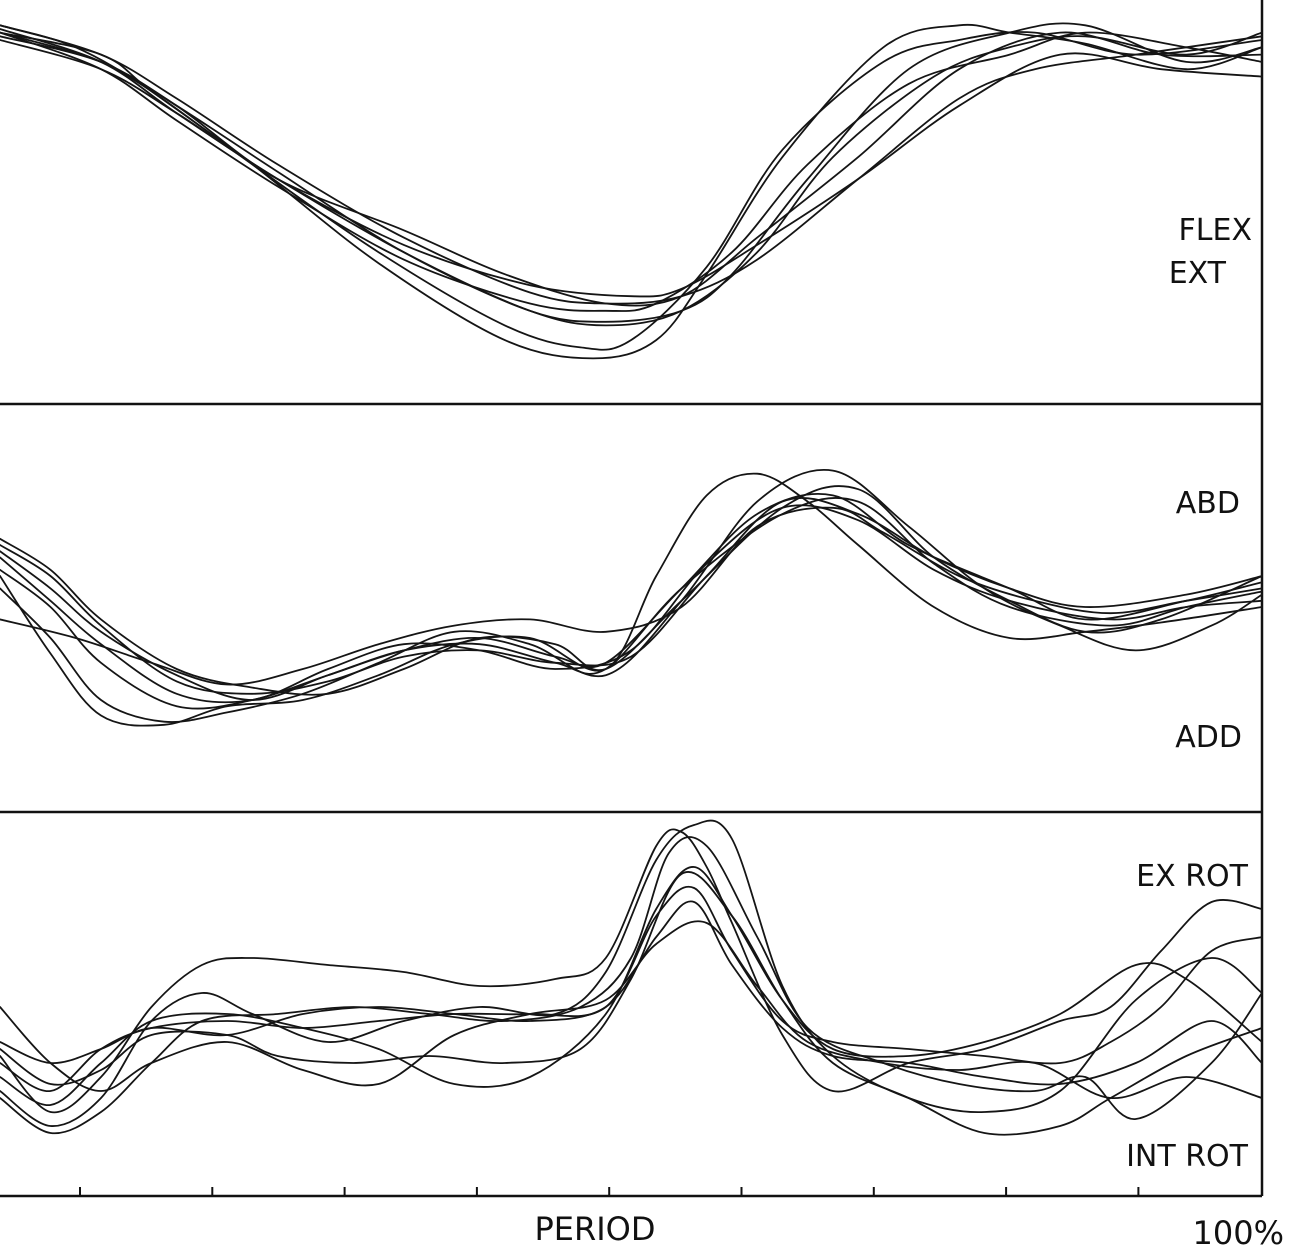  What do you see at coordinates (1198, 273) in the screenshot?
I see `label-ext: EXT` at bounding box center [1198, 273].